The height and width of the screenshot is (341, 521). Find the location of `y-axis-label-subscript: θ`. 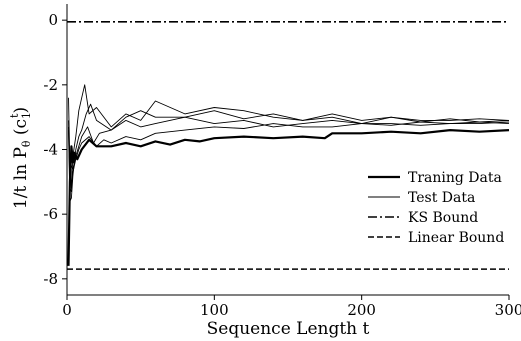

y-axis-label-subscript: θ is located at coordinates (26, 143).